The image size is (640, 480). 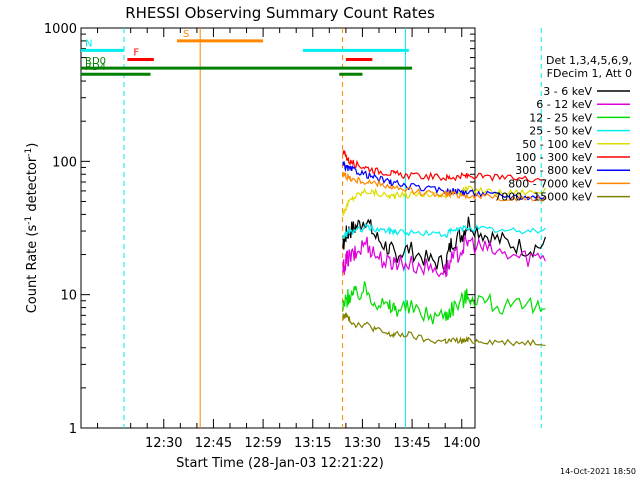 I want to click on flag-label-n: N, so click(x=88, y=43).